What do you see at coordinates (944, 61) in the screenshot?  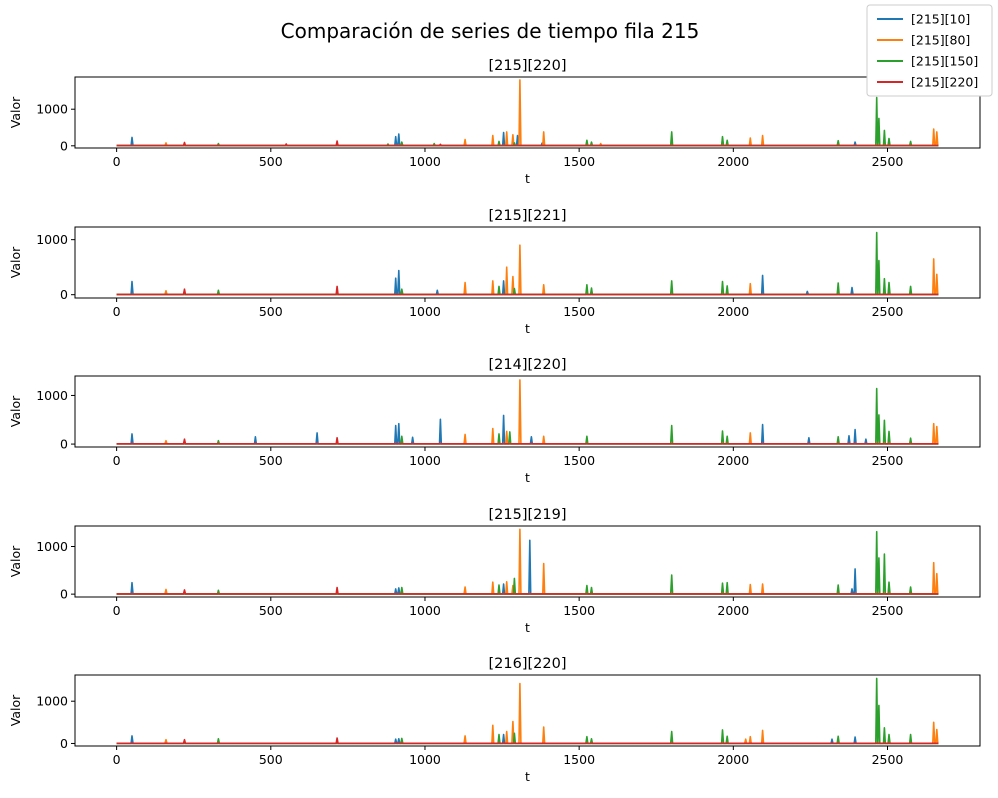 I see `legend-label-2: [215][150]` at bounding box center [944, 61].